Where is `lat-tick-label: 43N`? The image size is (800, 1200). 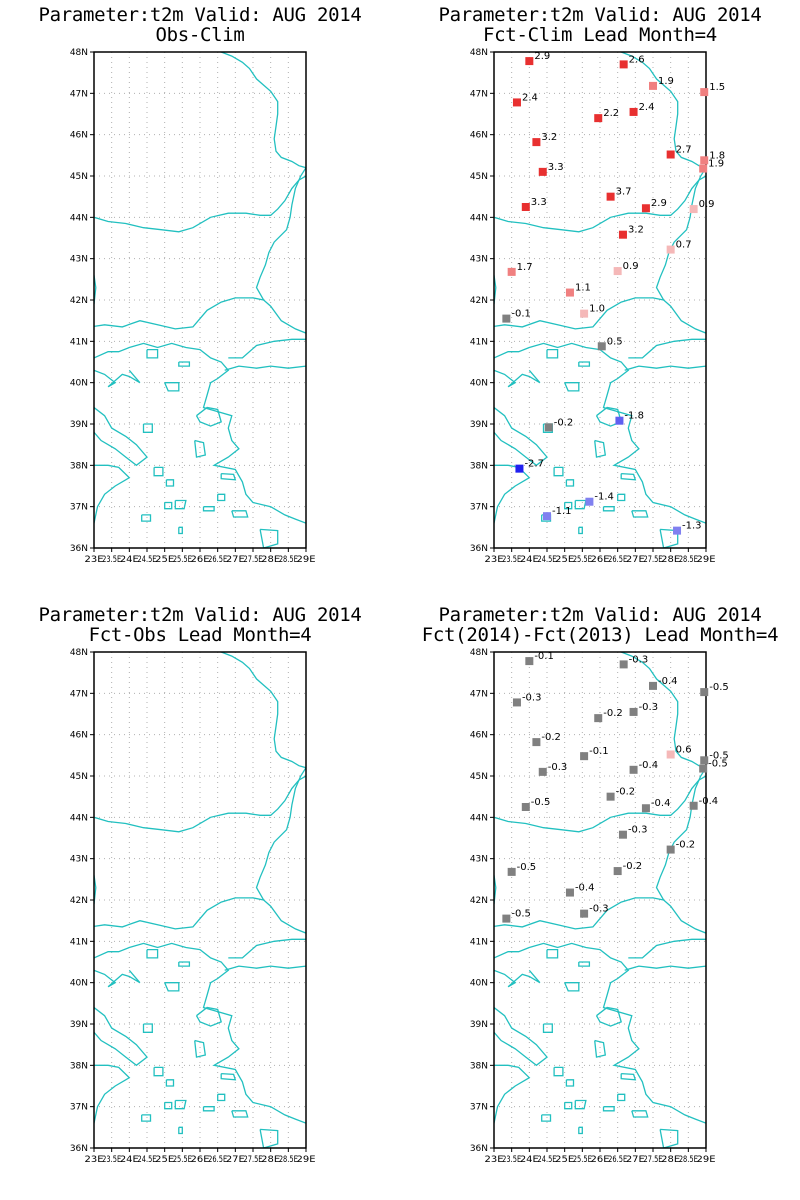 lat-tick-label: 43N is located at coordinates (479, 260).